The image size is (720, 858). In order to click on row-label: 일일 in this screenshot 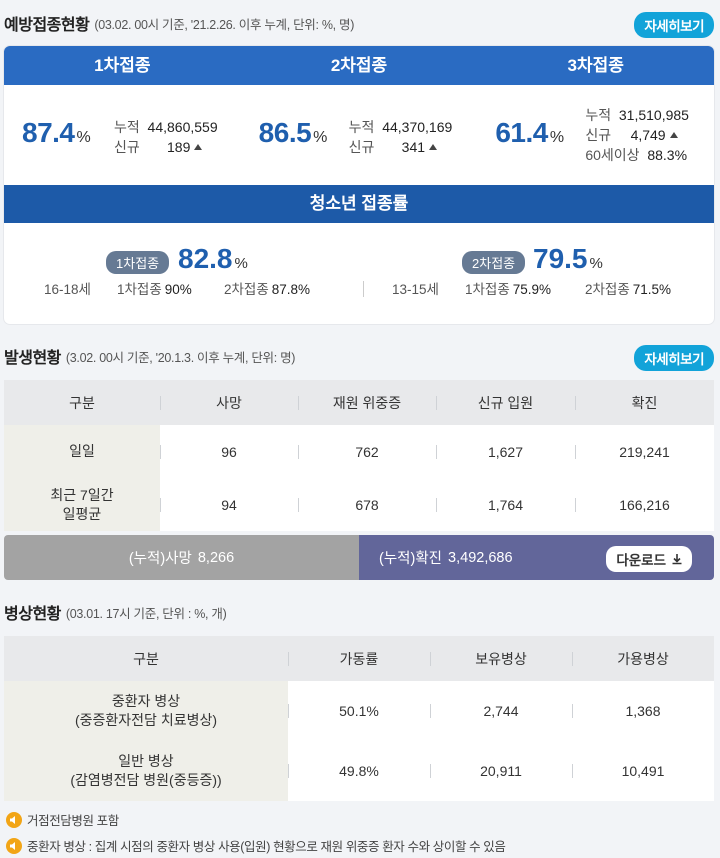, I will do `click(82, 451)`.